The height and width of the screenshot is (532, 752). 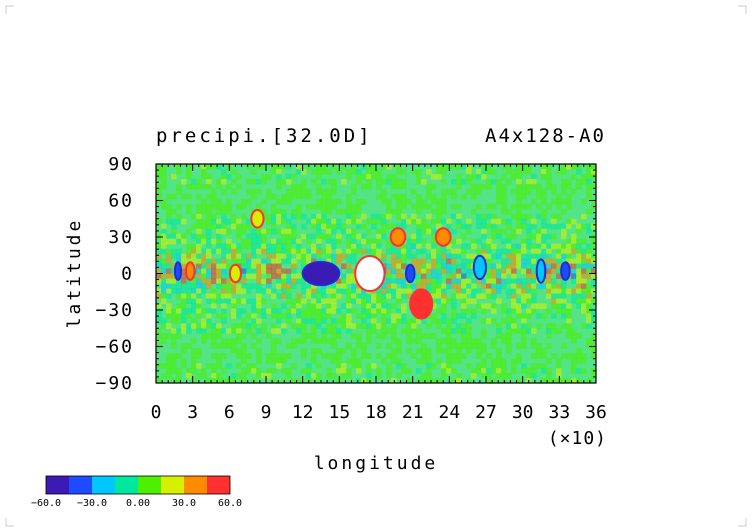 What do you see at coordinates (443, 237) in the screenshot?
I see `contour-feature` at bounding box center [443, 237].